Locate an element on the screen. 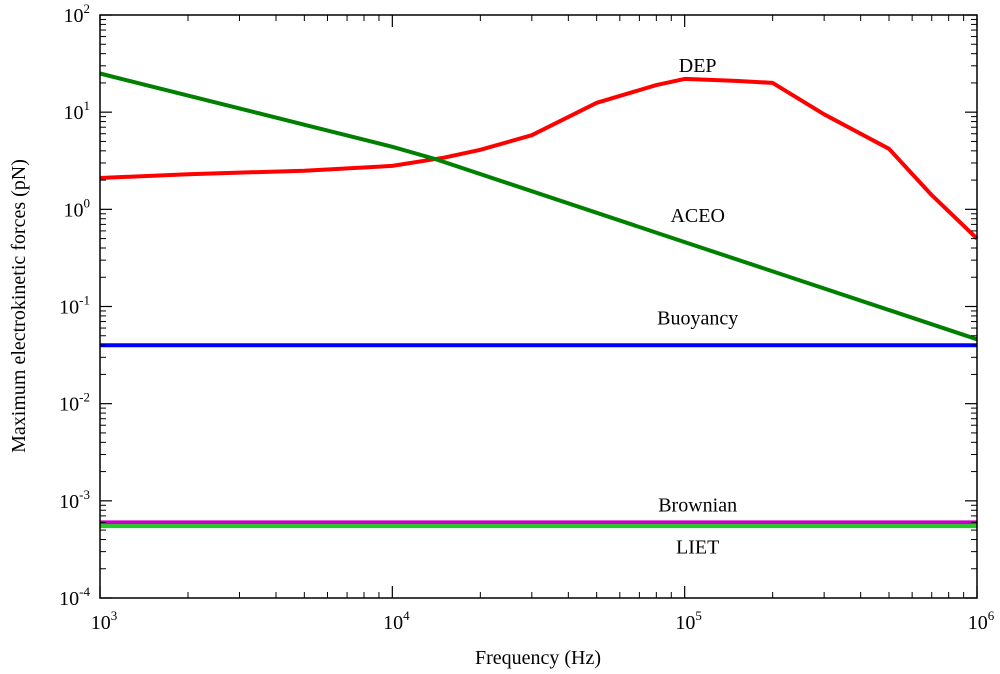 The width and height of the screenshot is (1000, 674). x-tick-label: 10⁴ is located at coordinates (396, 621).